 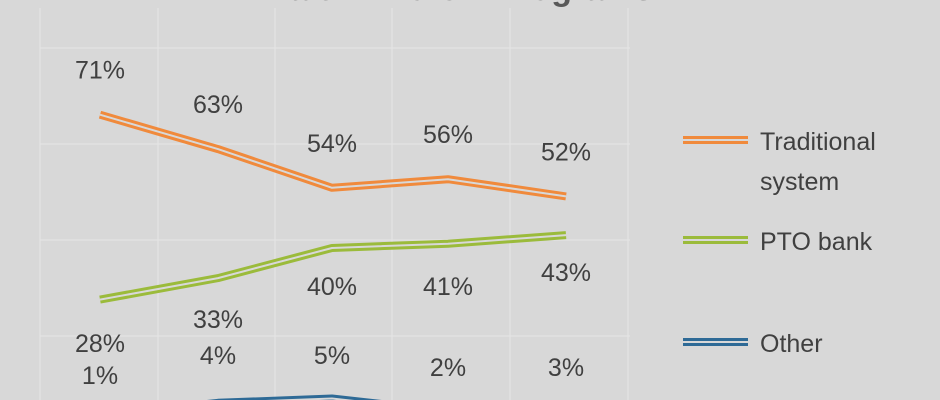 What do you see at coordinates (816, 242) in the screenshot?
I see `legend-label-pto-bank: PTO bank` at bounding box center [816, 242].